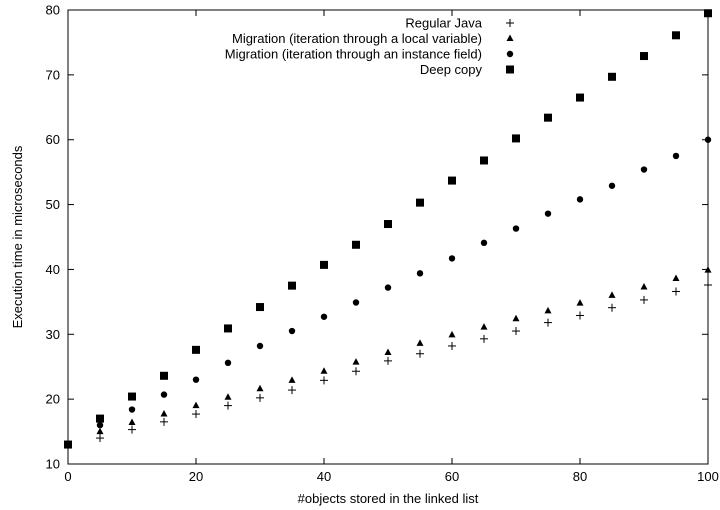 The width and height of the screenshot is (720, 510). What do you see at coordinates (452, 476) in the screenshot?
I see `x-tick-label: 60` at bounding box center [452, 476].